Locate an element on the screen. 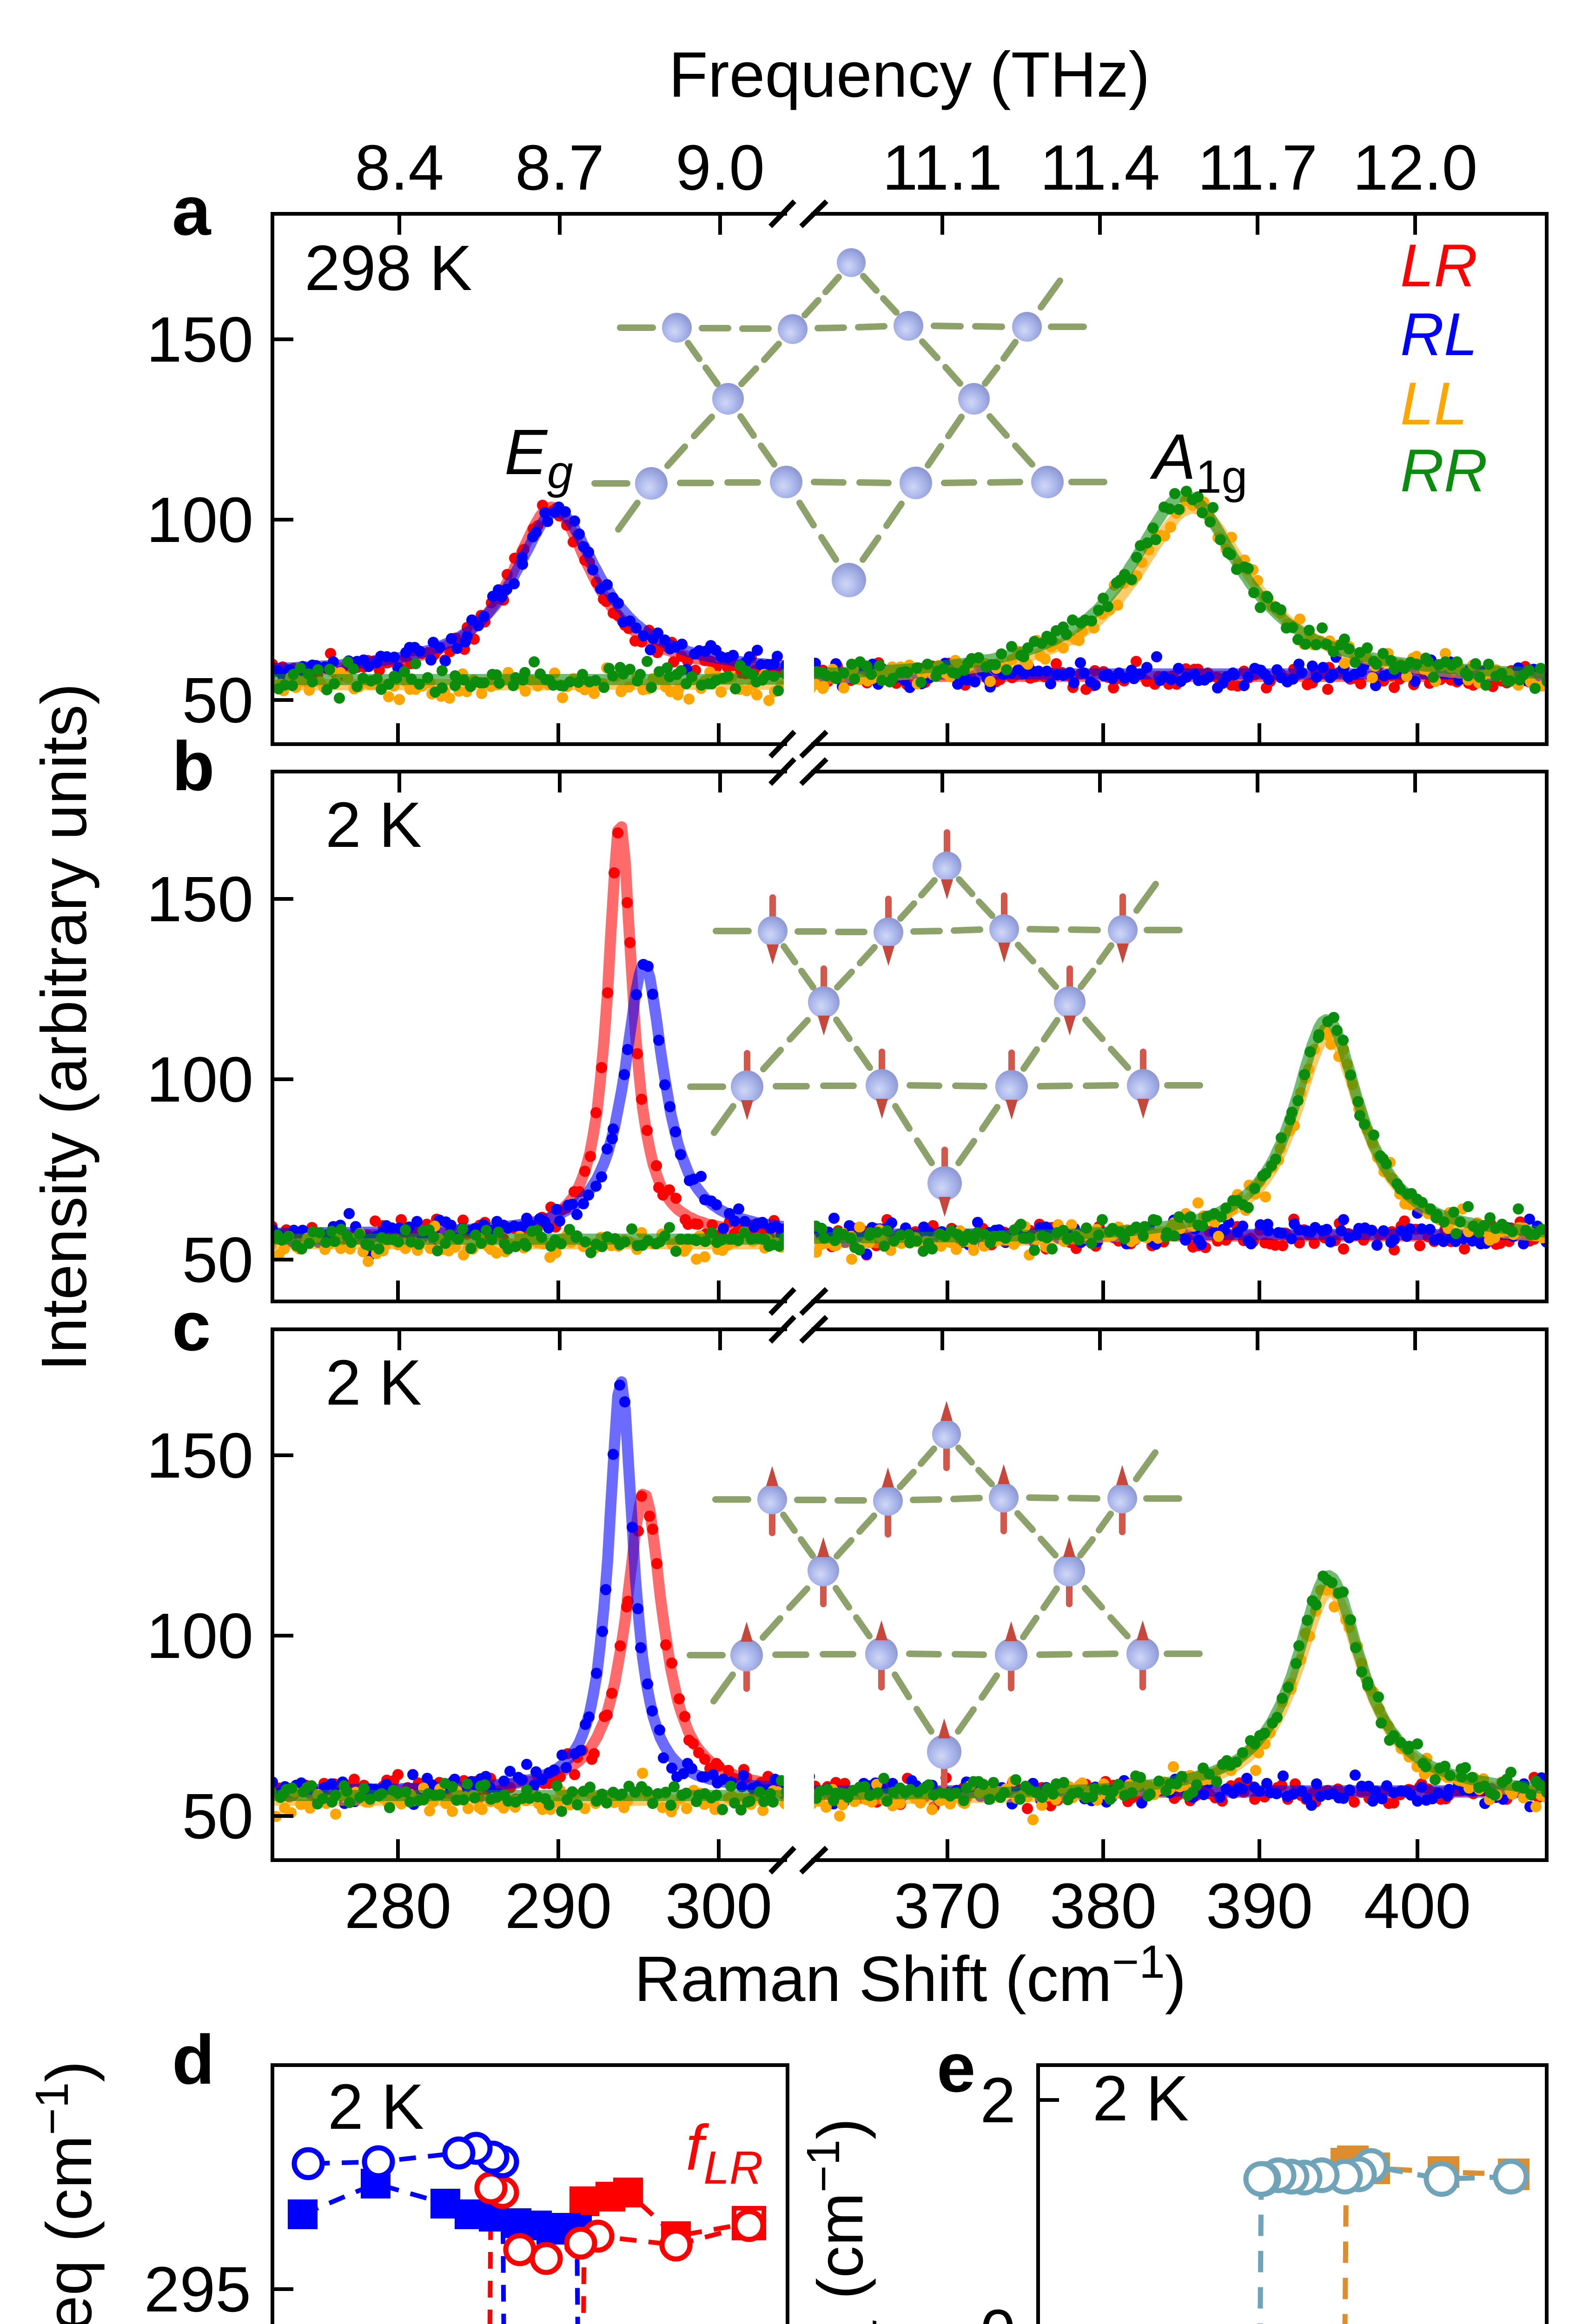 This screenshot has height=2324, width=1589. svg-text: 280 is located at coordinates (397, 1906).